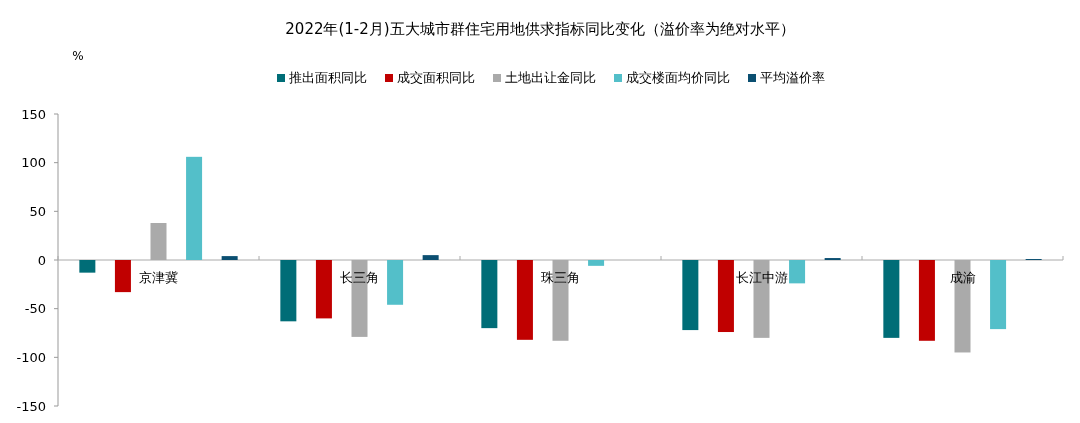 The height and width of the screenshot is (423, 1080). I want to click on y-tick-label: 50, so click(37, 211).